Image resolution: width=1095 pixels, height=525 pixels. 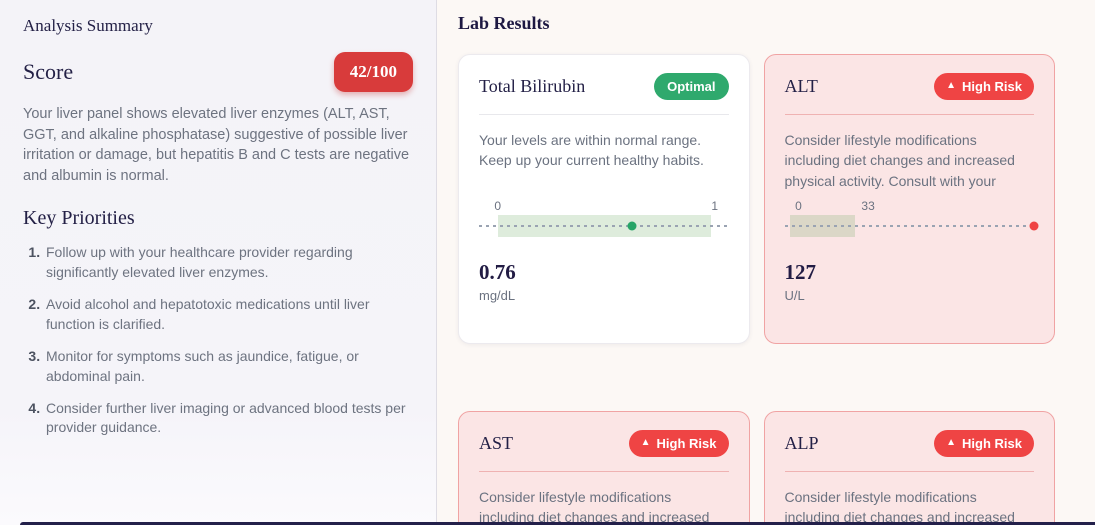 What do you see at coordinates (48, 71) in the screenshot?
I see `score-label: Score` at bounding box center [48, 71].